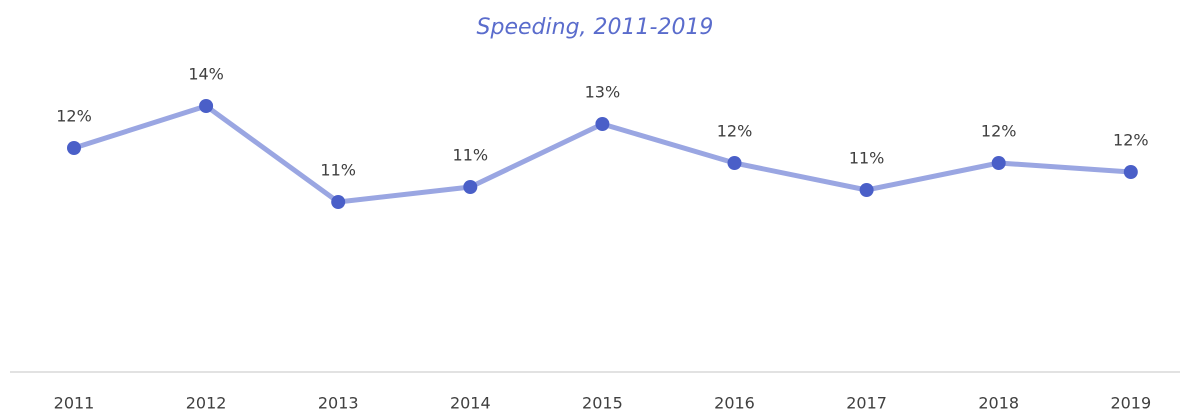  Describe the element at coordinates (998, 403) in the screenshot. I see `x-tick-label: 2018` at that location.